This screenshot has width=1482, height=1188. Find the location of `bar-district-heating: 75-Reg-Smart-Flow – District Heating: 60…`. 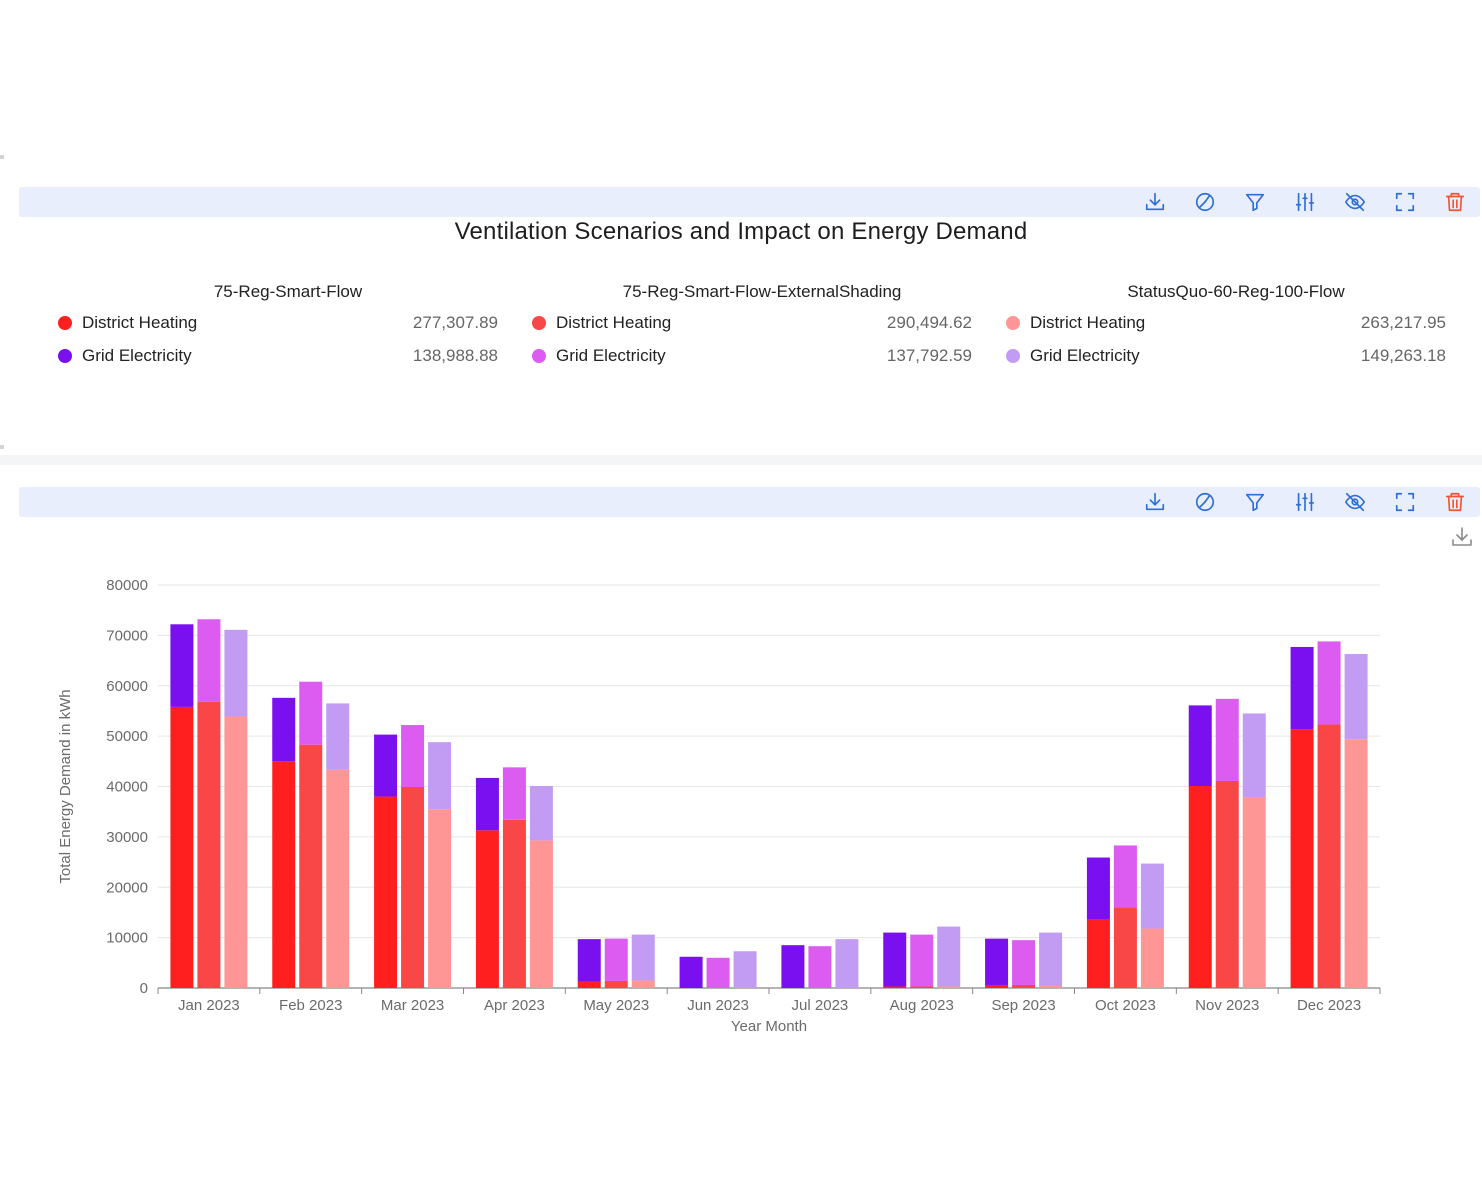

bar-district-heating: 75-Reg-Smart-Flow – District Heating: 60… is located at coordinates (997, 986).